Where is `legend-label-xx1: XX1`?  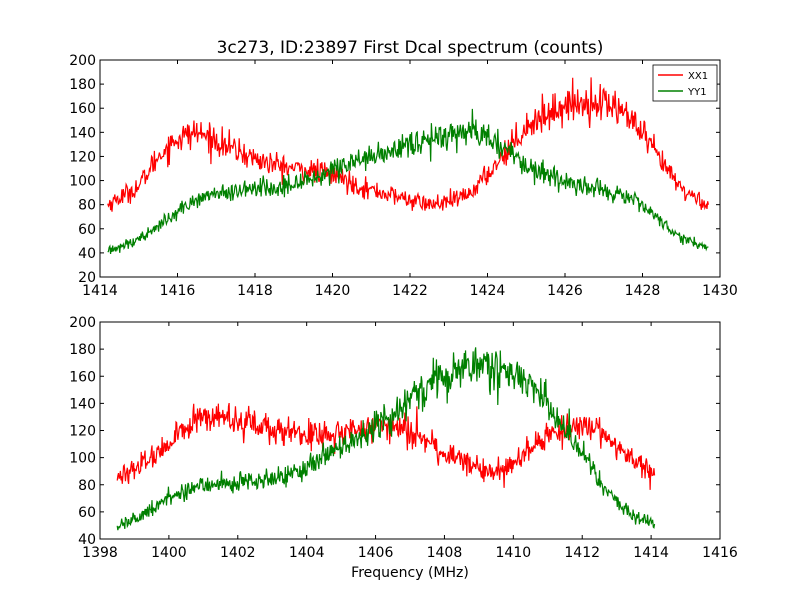 legend-label-xx1: XX1 is located at coordinates (698, 76).